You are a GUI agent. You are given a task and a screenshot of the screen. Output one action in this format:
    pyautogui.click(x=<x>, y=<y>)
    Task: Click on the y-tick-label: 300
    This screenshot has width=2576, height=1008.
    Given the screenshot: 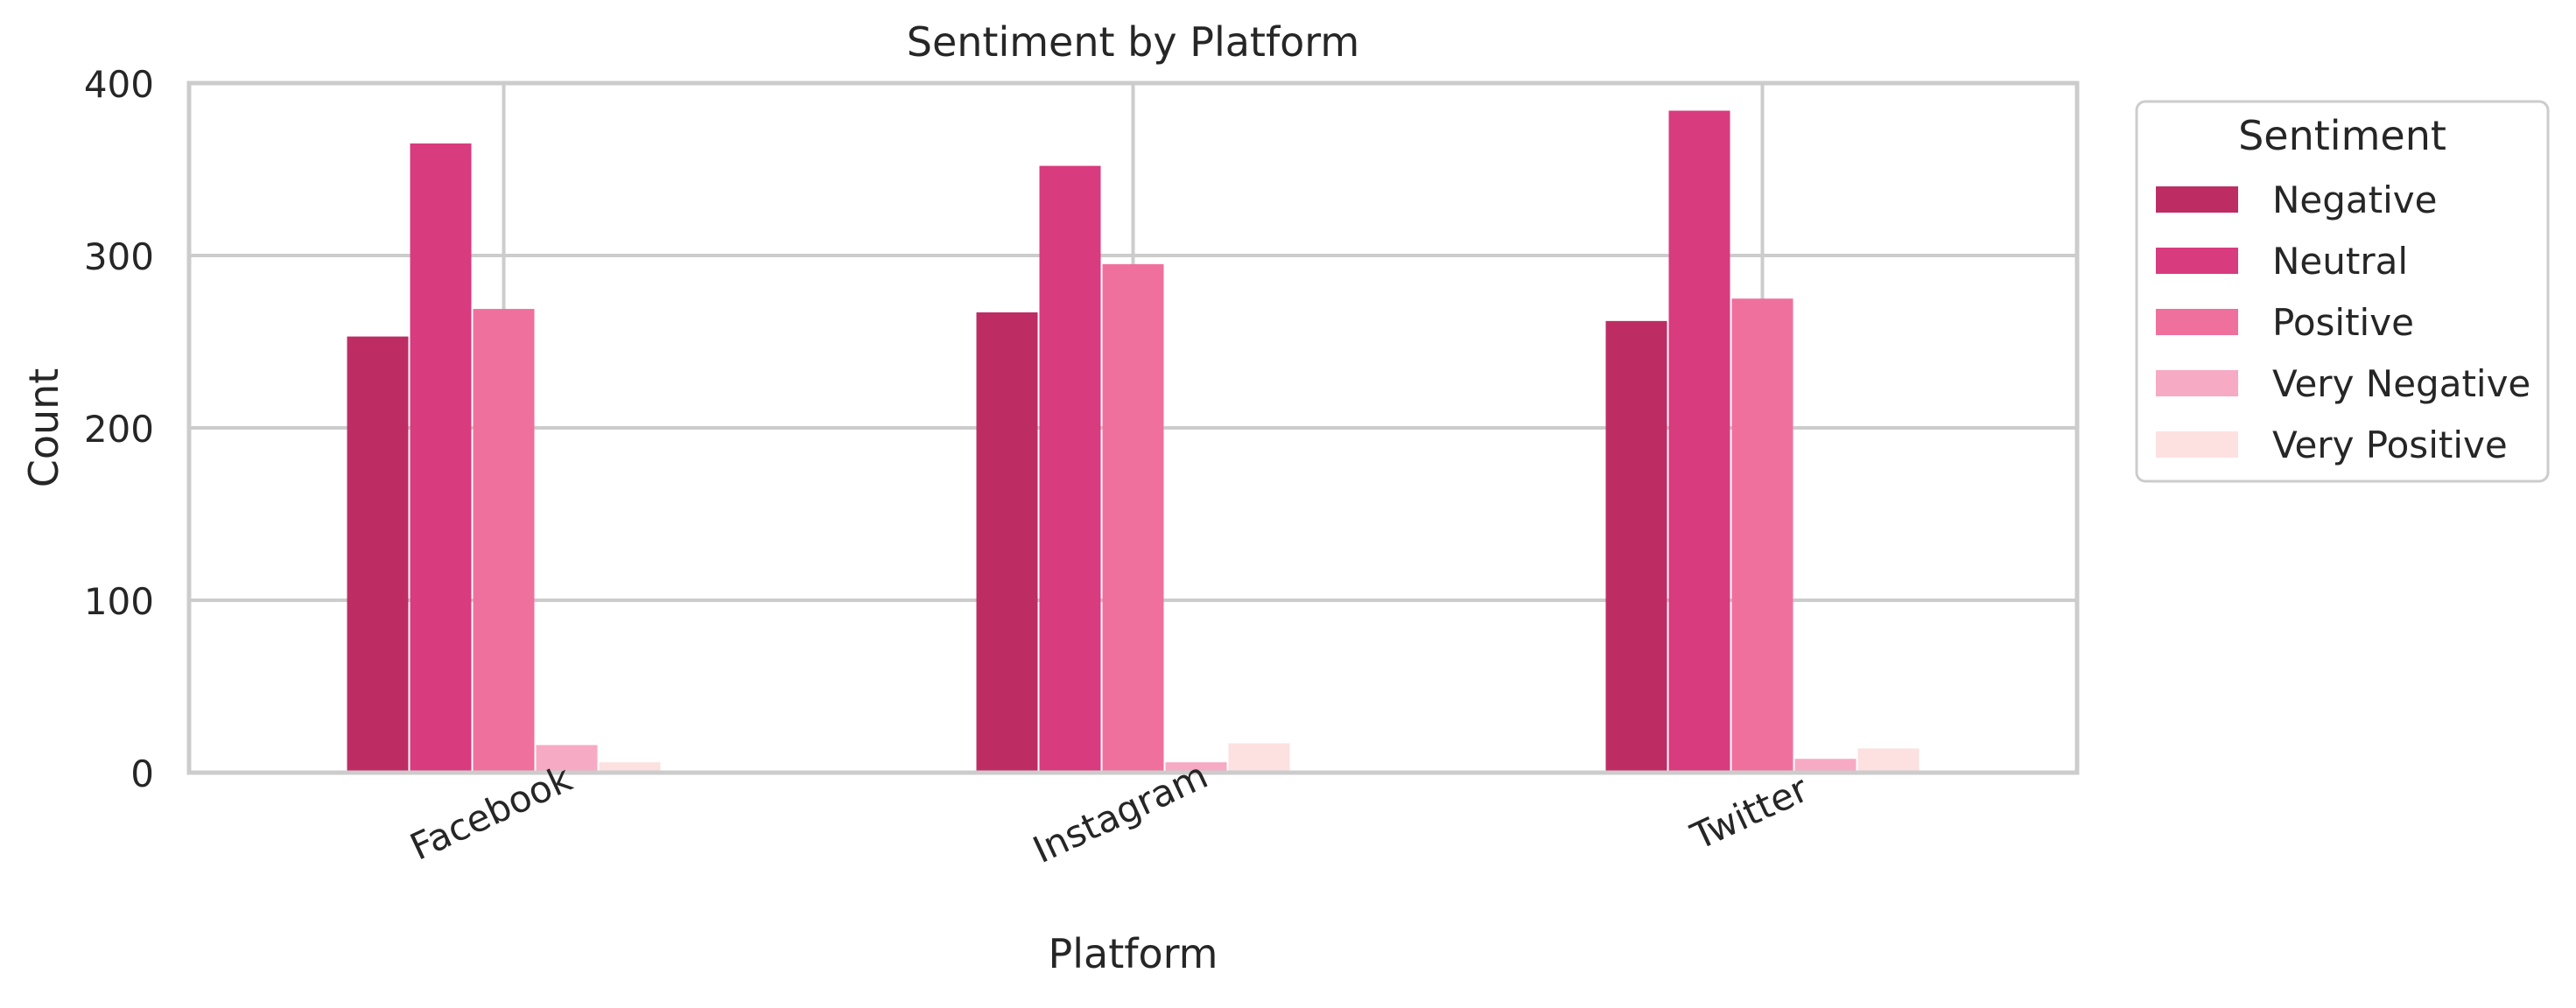 What is the action you would take?
    pyautogui.click(x=119, y=256)
    